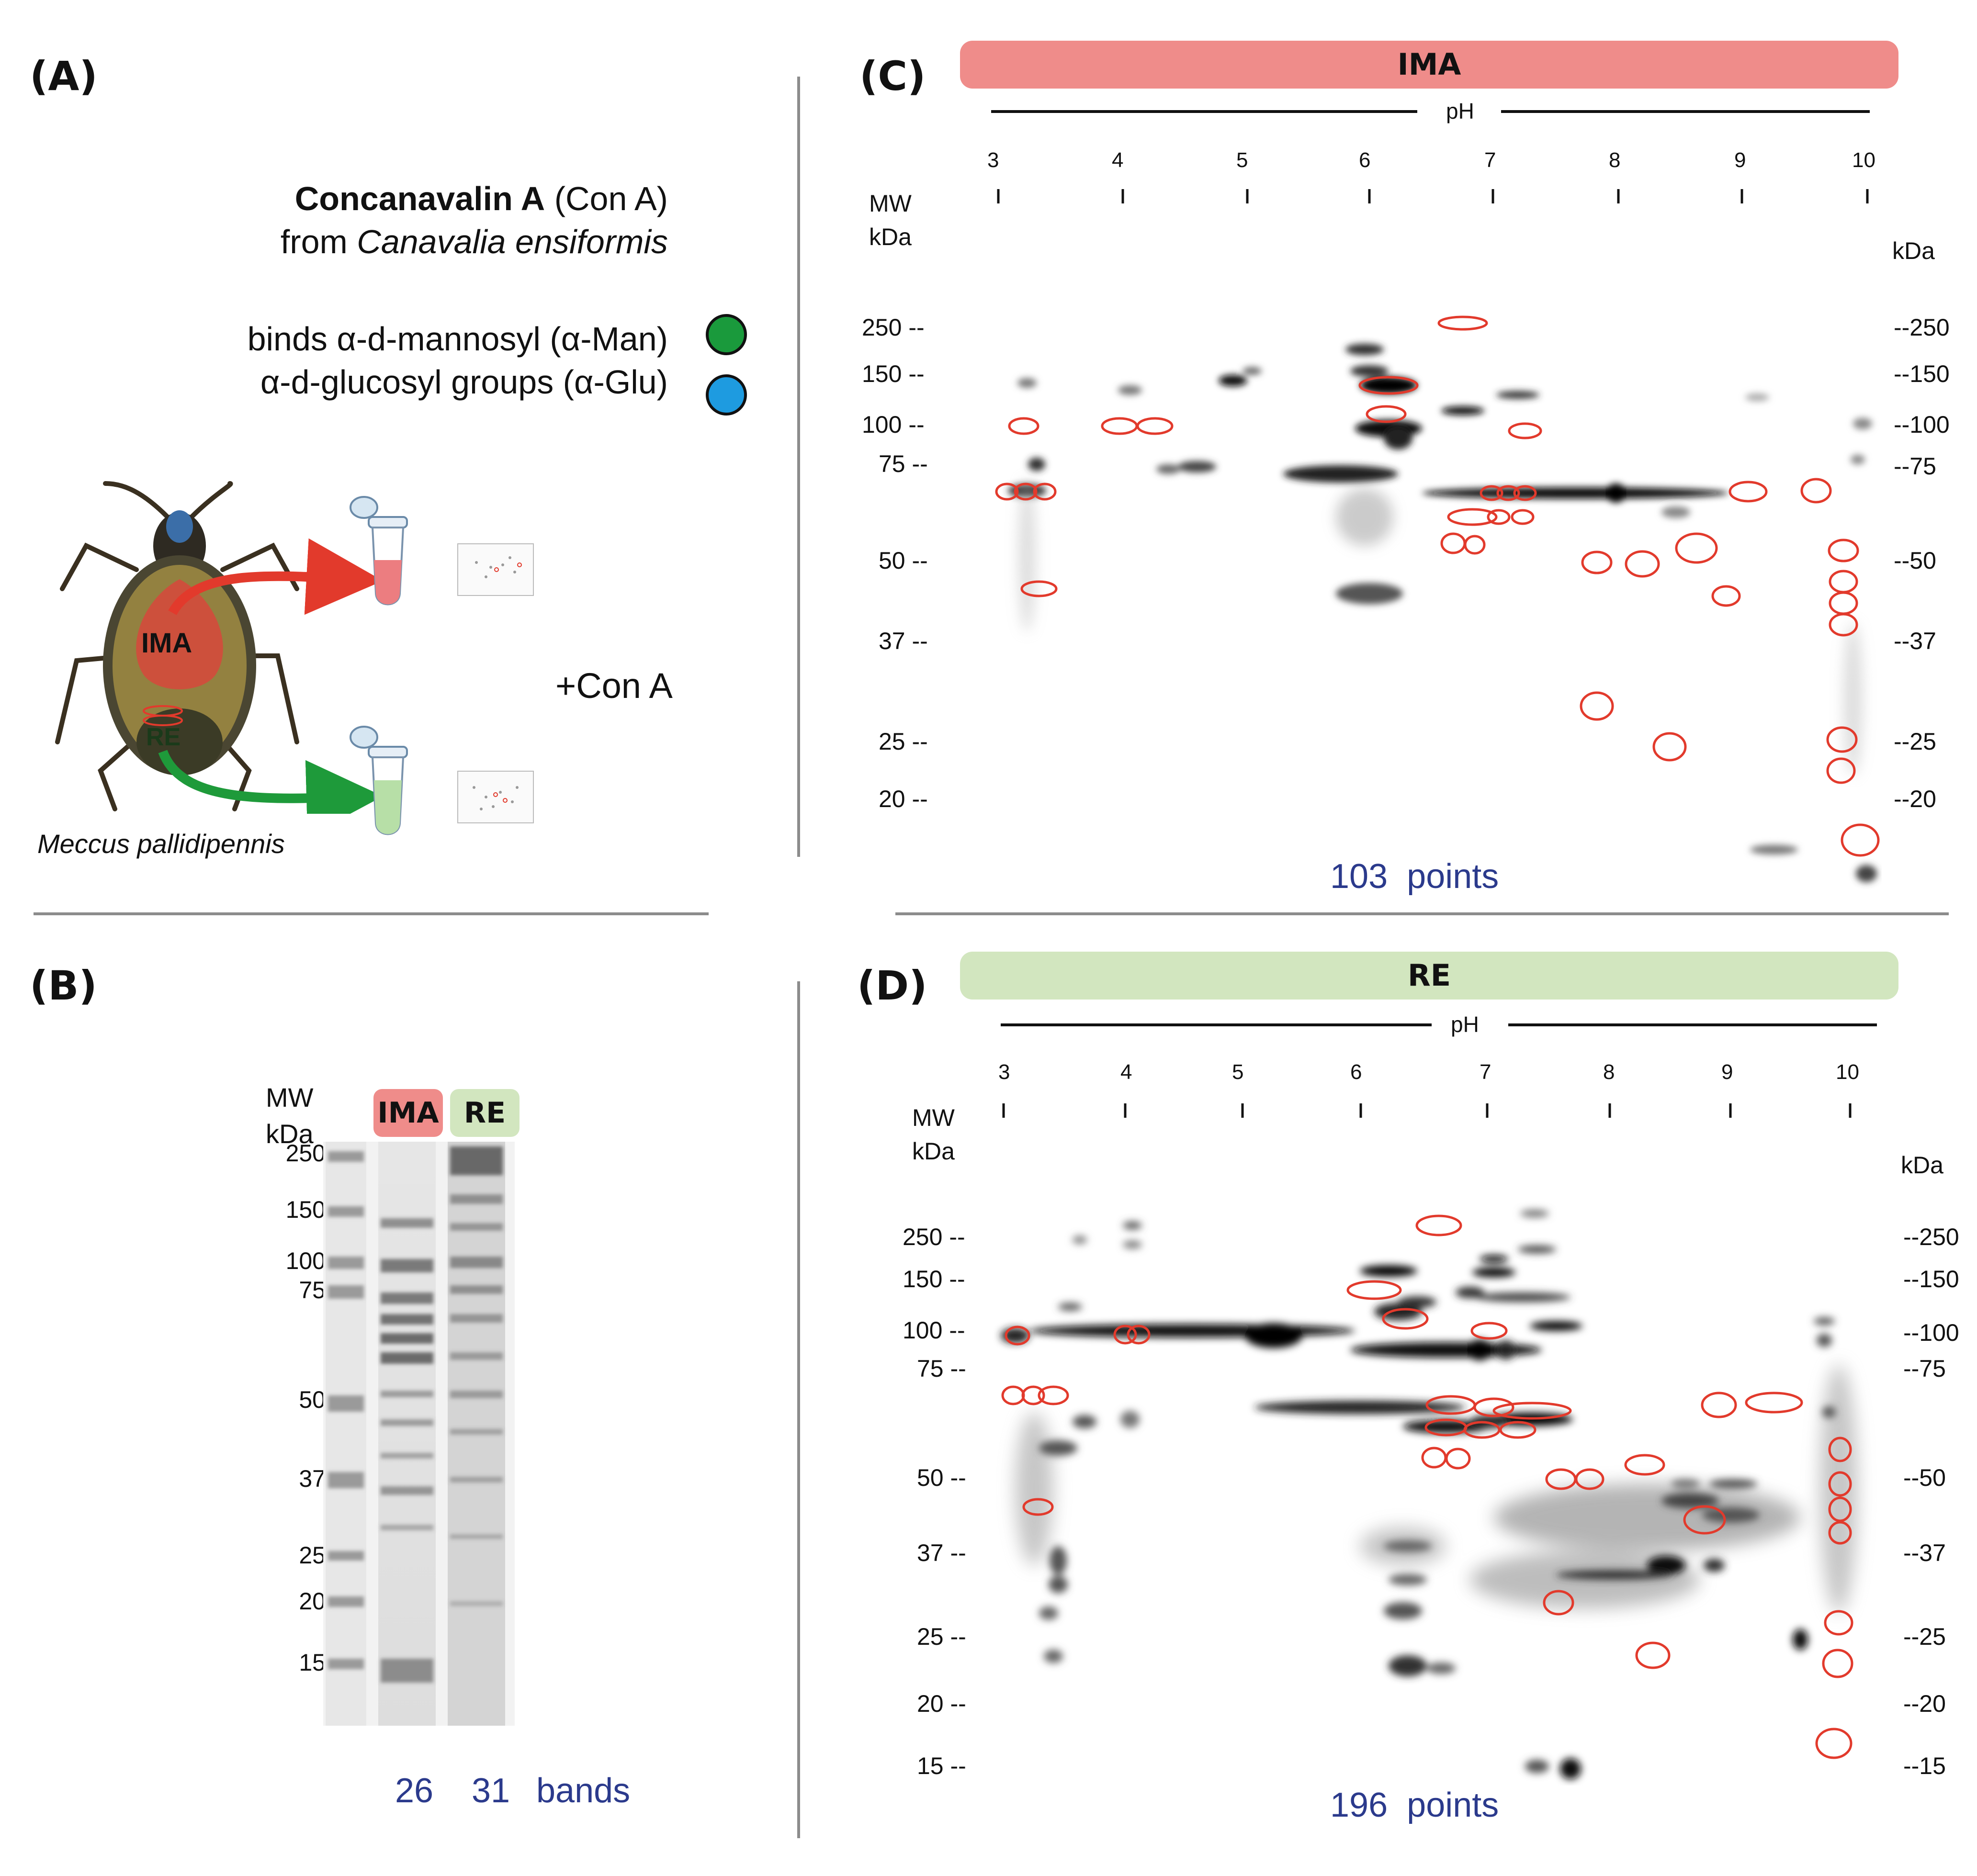  What do you see at coordinates (163, 737) in the screenshot?
I see `insect-re-tag: RE` at bounding box center [163, 737].